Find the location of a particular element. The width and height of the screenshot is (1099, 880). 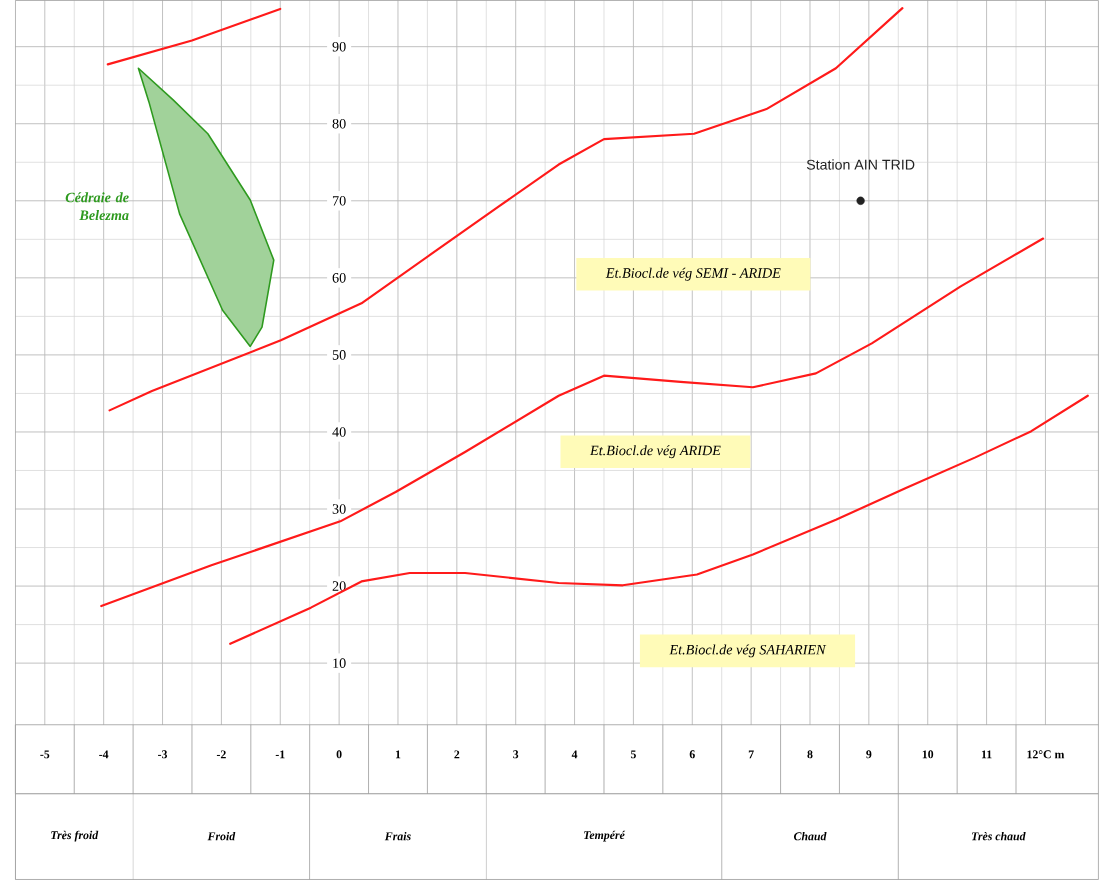

text: Station AIN TRID is located at coordinates (860, 164).